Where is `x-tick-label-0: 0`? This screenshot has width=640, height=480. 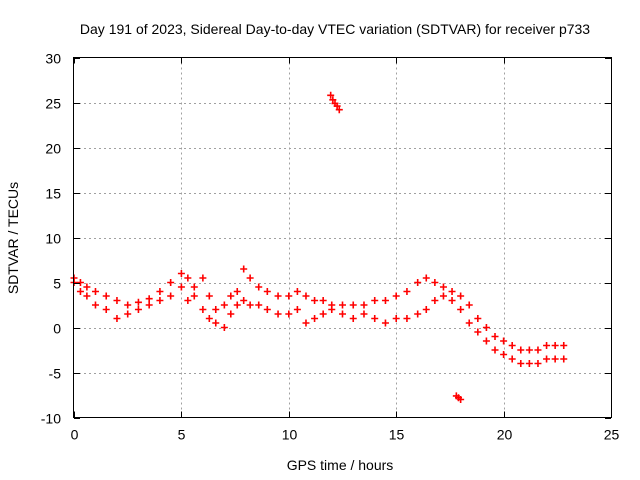
x-tick-label-0: 0 is located at coordinates (75, 435).